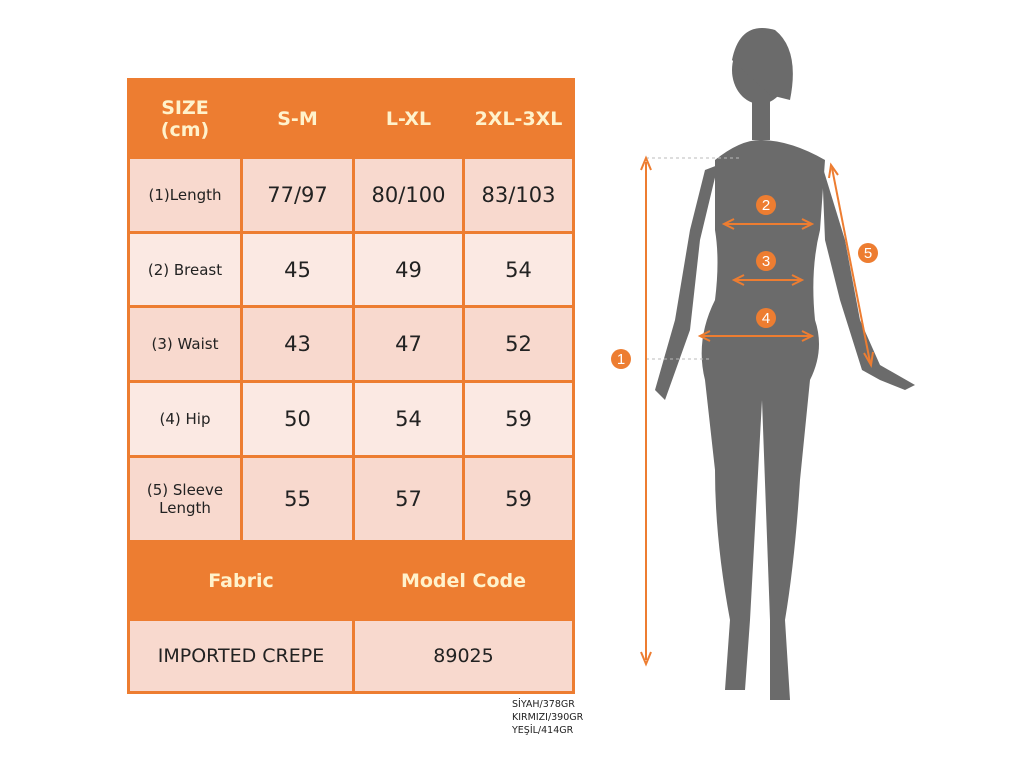 This screenshot has width=1024, height=761. I want to click on fabric-value: IMPORTED CREPE, so click(241, 656).